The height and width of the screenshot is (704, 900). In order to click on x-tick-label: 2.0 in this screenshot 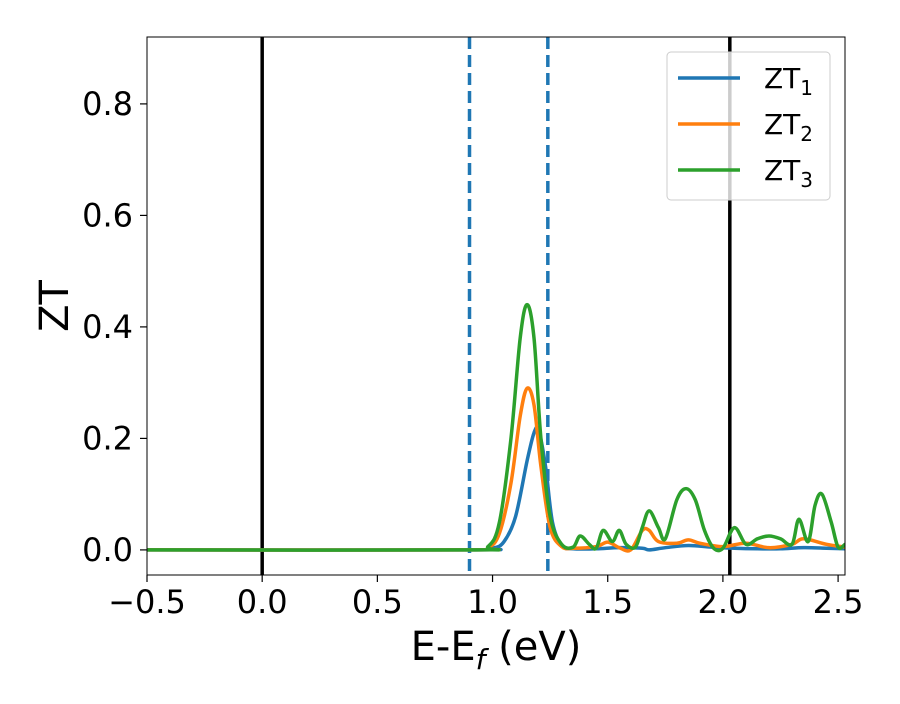, I will do `click(722, 602)`.